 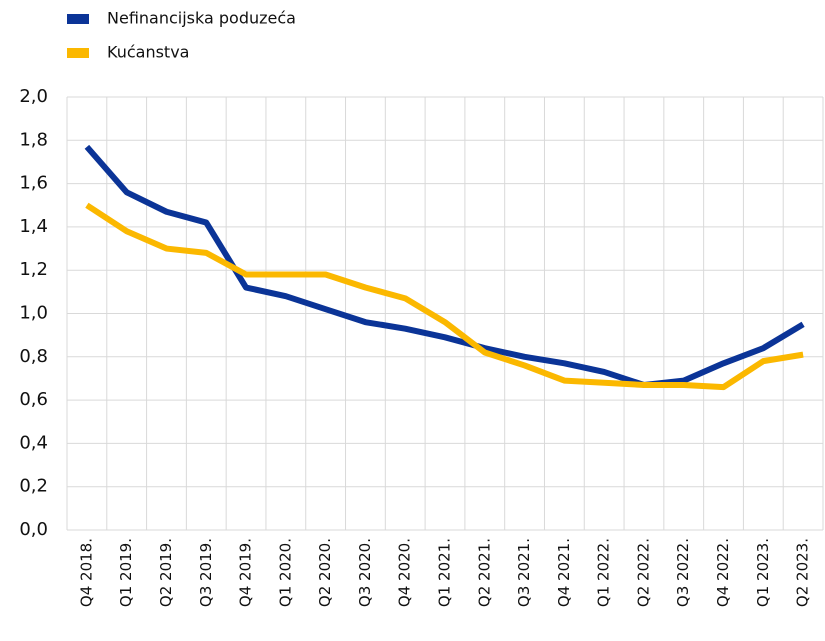 What do you see at coordinates (33, 356) in the screenshot?
I see `y-tick-label: 0,8` at bounding box center [33, 356].